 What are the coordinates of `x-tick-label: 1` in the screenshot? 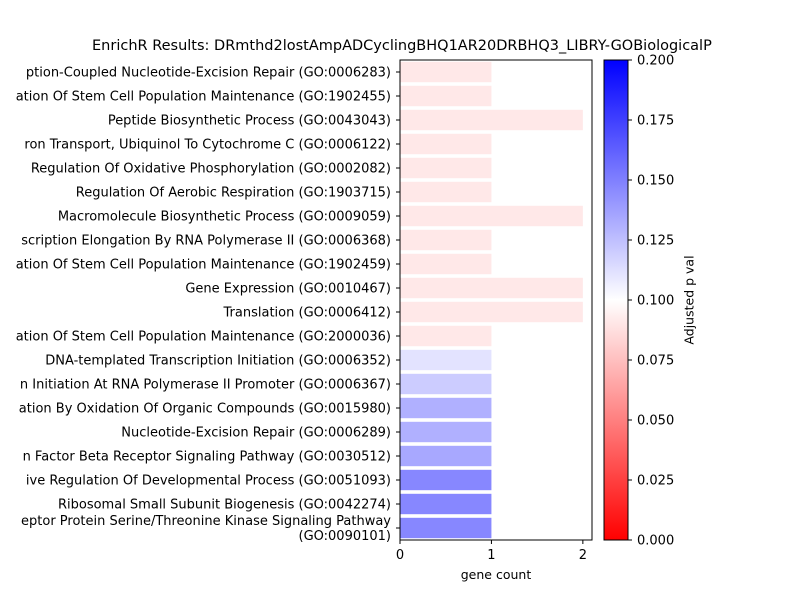 It's located at (491, 555).